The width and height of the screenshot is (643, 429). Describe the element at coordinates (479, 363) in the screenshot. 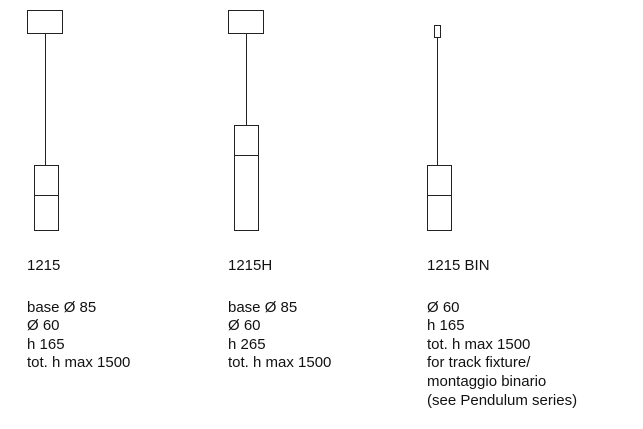

I see `spec-line: for track fixture/` at that location.